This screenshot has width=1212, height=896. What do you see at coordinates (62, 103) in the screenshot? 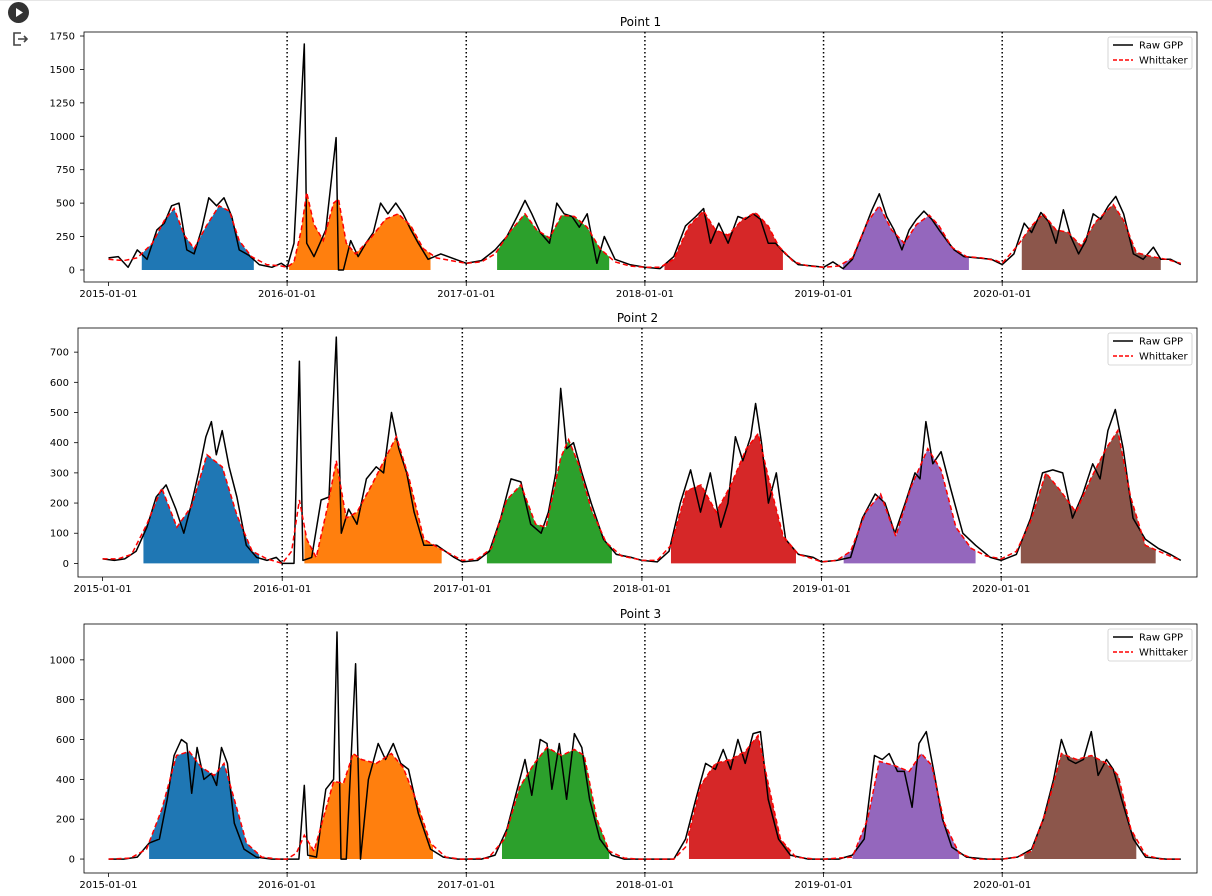
I see `y-tick-label: 1250` at bounding box center [62, 103].